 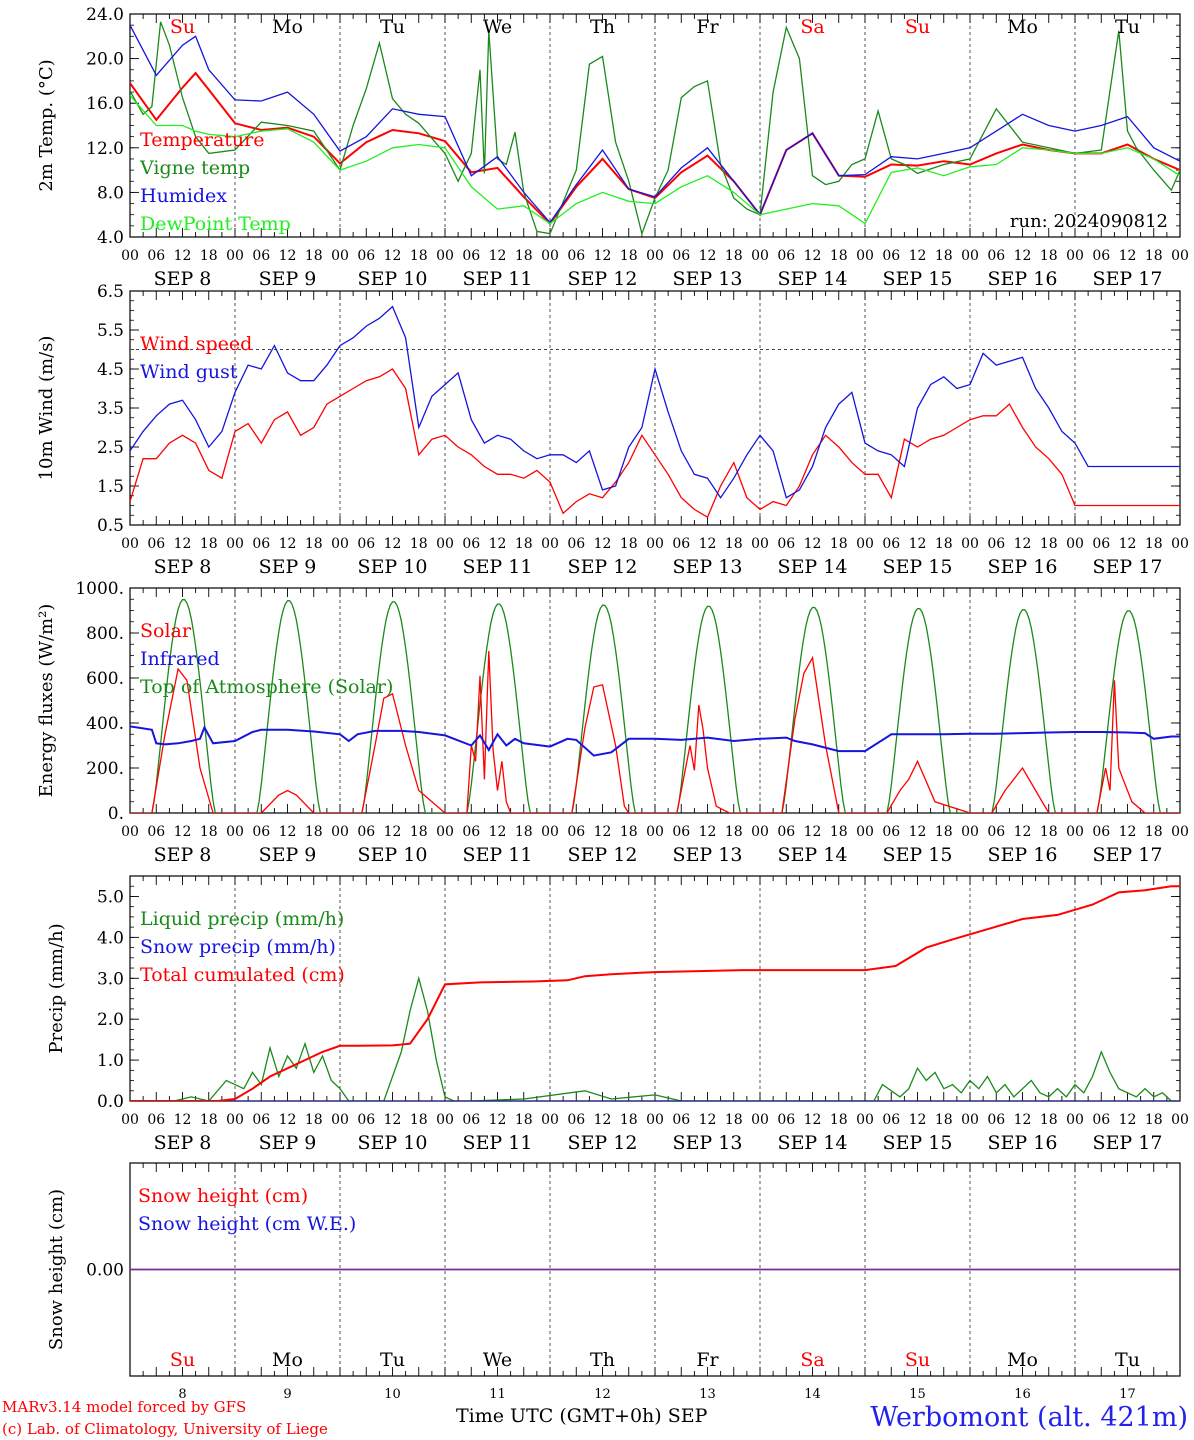 I want to click on date-tick-label: SEP 16, so click(x=1023, y=279).